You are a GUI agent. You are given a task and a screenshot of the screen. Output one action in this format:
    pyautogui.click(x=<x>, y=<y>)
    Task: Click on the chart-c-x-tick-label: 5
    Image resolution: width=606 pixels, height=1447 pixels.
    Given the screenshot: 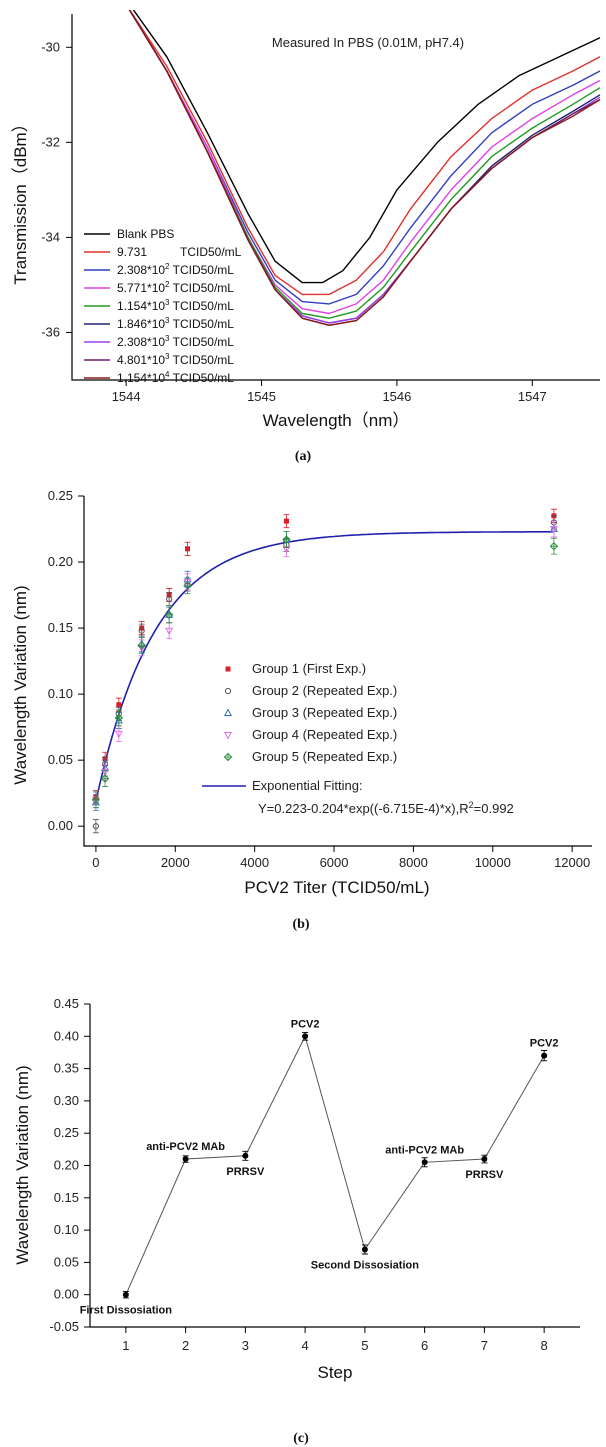 What is the action you would take?
    pyautogui.click(x=364, y=1345)
    